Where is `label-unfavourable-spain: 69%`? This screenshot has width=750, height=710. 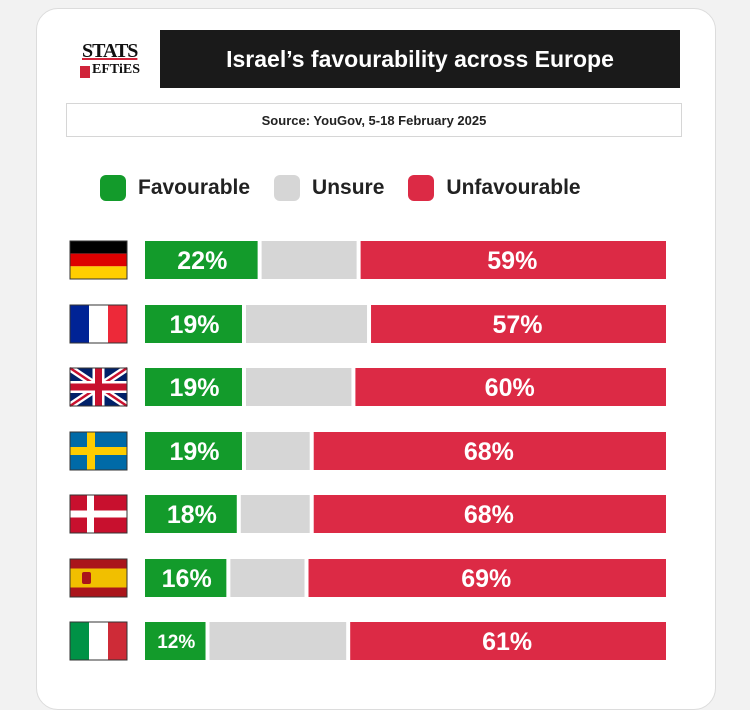
label-unfavourable-spain: 69% is located at coordinates (486, 579).